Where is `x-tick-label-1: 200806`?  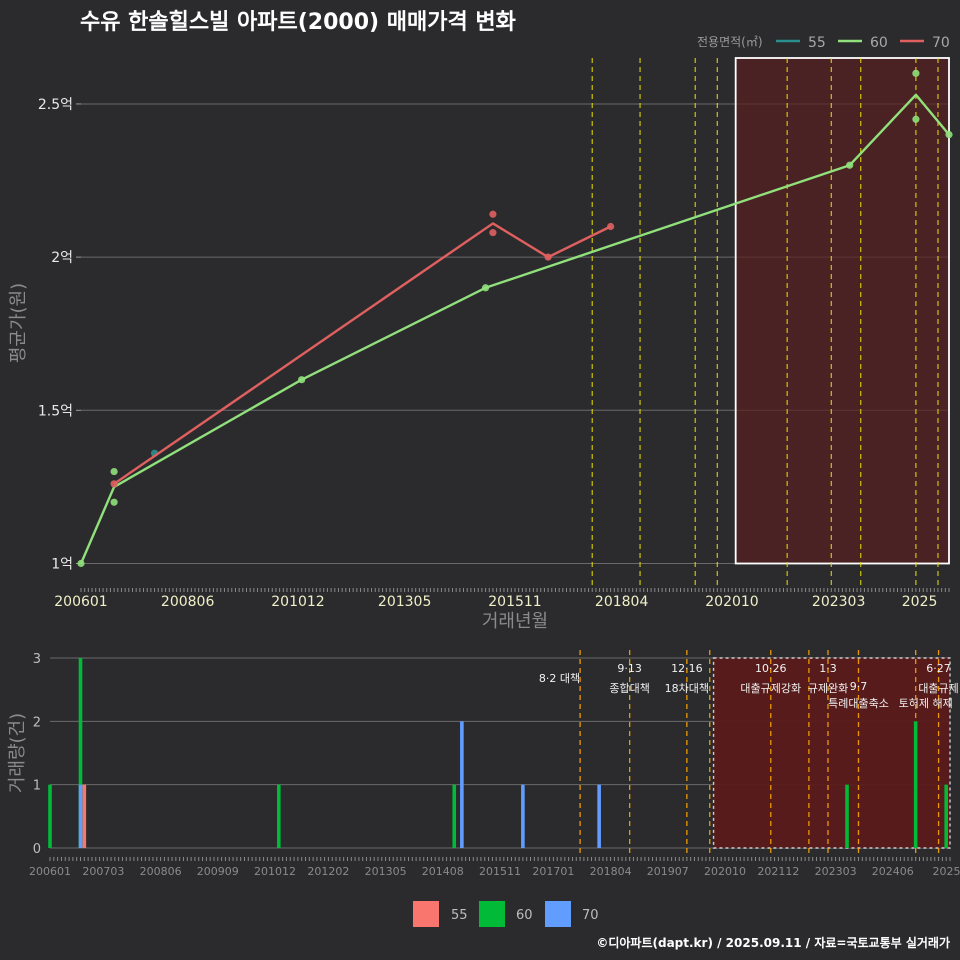
x-tick-label-1: 200806 is located at coordinates (188, 602).